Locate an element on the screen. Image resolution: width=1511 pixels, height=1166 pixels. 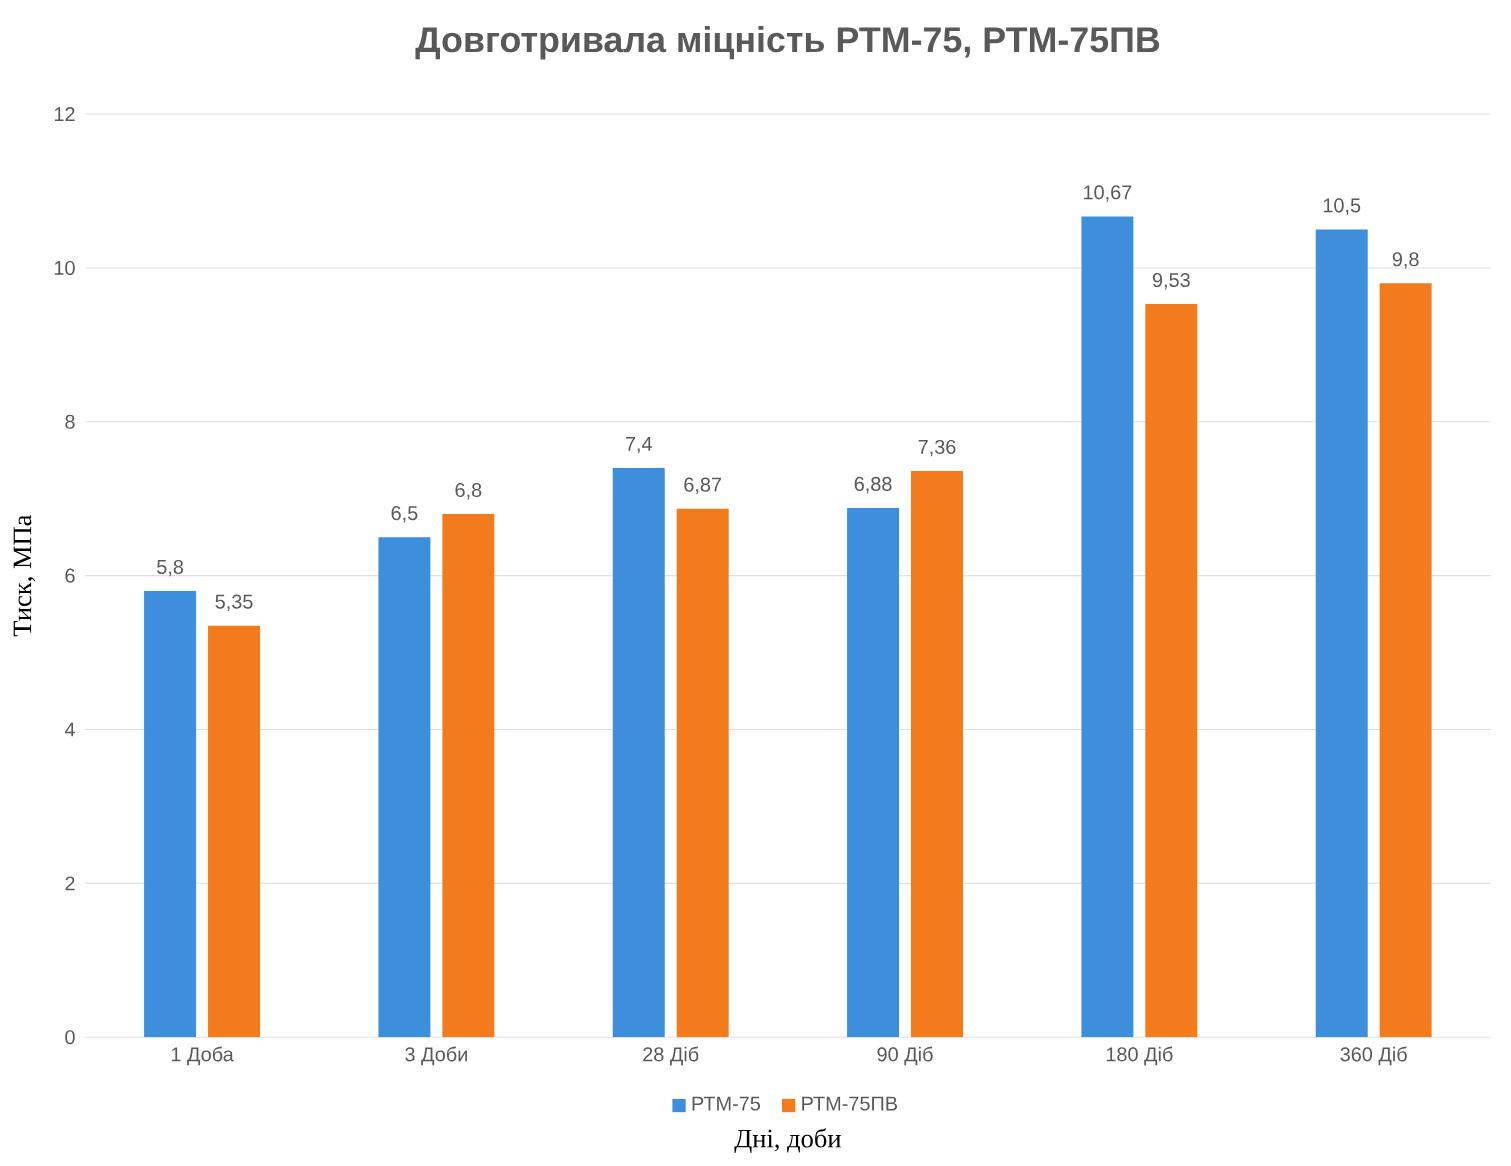
data-label: 7,36 is located at coordinates (937, 448).